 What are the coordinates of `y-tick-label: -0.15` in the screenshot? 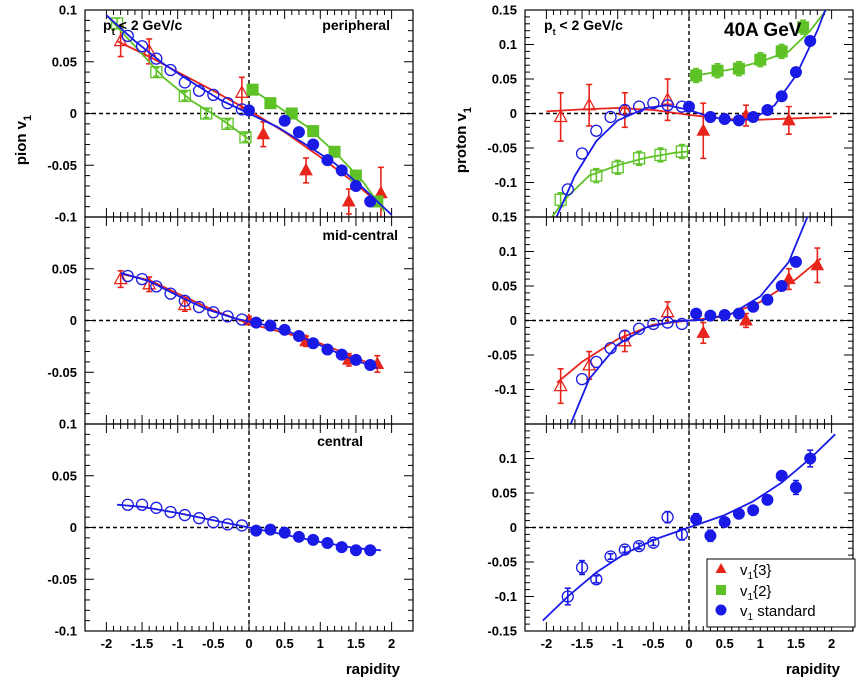 It's located at (502, 631).